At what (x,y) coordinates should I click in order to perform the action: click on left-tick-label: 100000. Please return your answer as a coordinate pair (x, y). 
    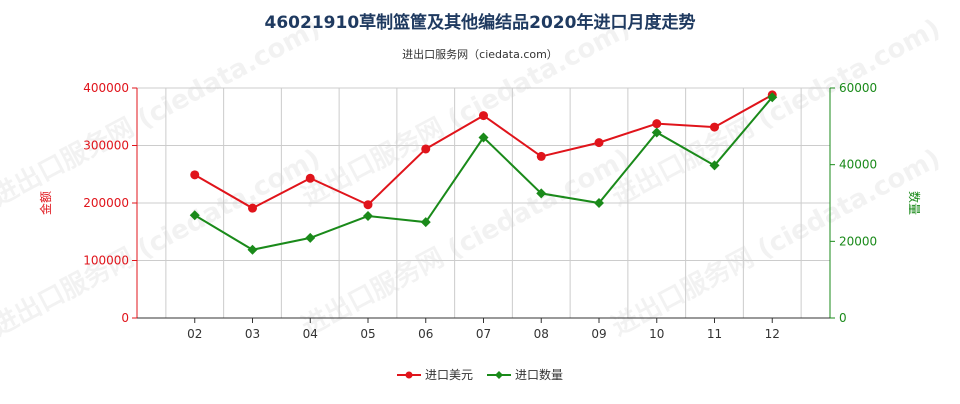
    Looking at the image, I should click on (106, 261).